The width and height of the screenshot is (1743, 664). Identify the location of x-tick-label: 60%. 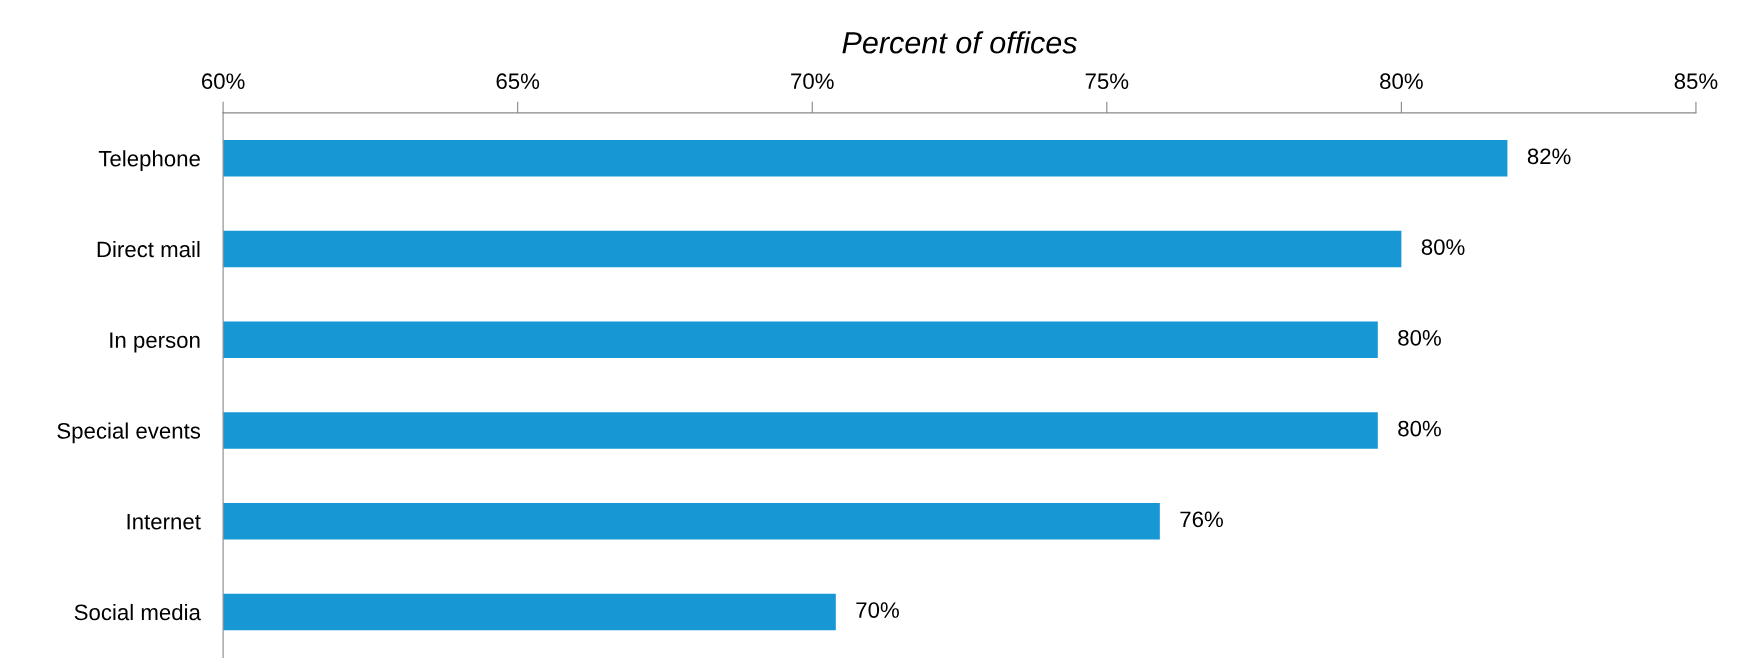
(223, 81).